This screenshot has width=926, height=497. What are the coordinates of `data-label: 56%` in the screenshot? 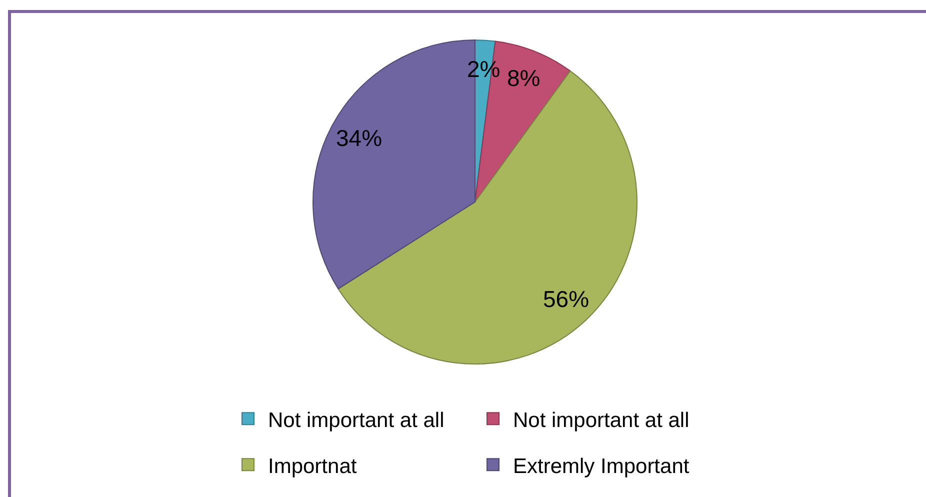 It's located at (566, 299).